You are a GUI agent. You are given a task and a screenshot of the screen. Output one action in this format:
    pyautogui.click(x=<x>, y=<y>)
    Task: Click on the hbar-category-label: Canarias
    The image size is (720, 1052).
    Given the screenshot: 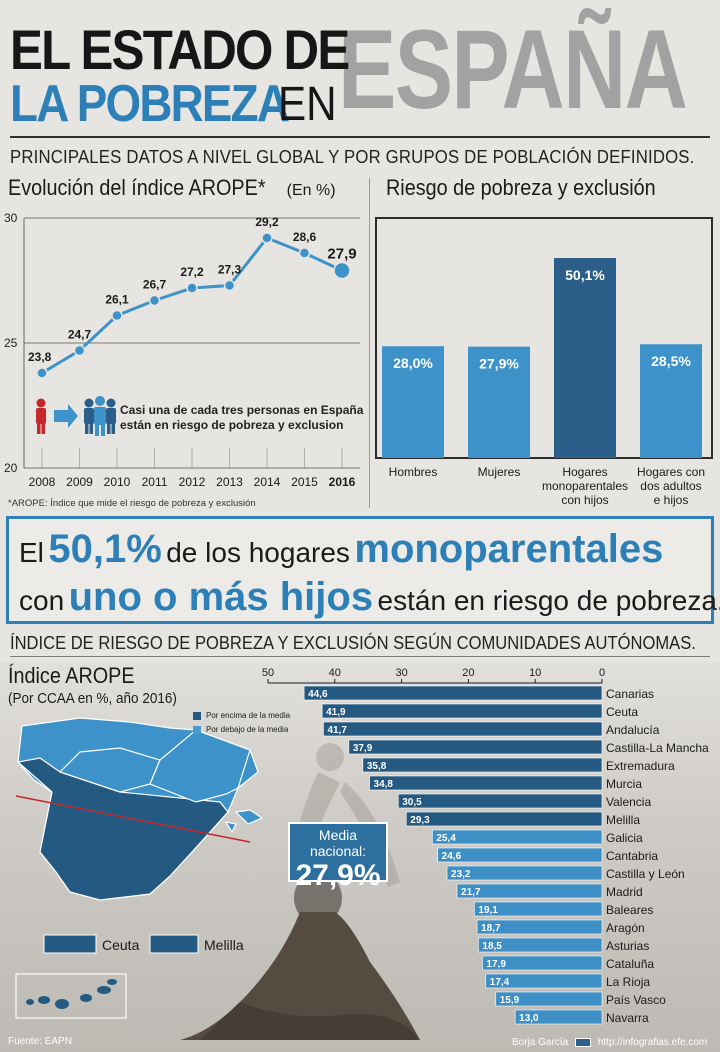 What is the action you would take?
    pyautogui.click(x=630, y=694)
    